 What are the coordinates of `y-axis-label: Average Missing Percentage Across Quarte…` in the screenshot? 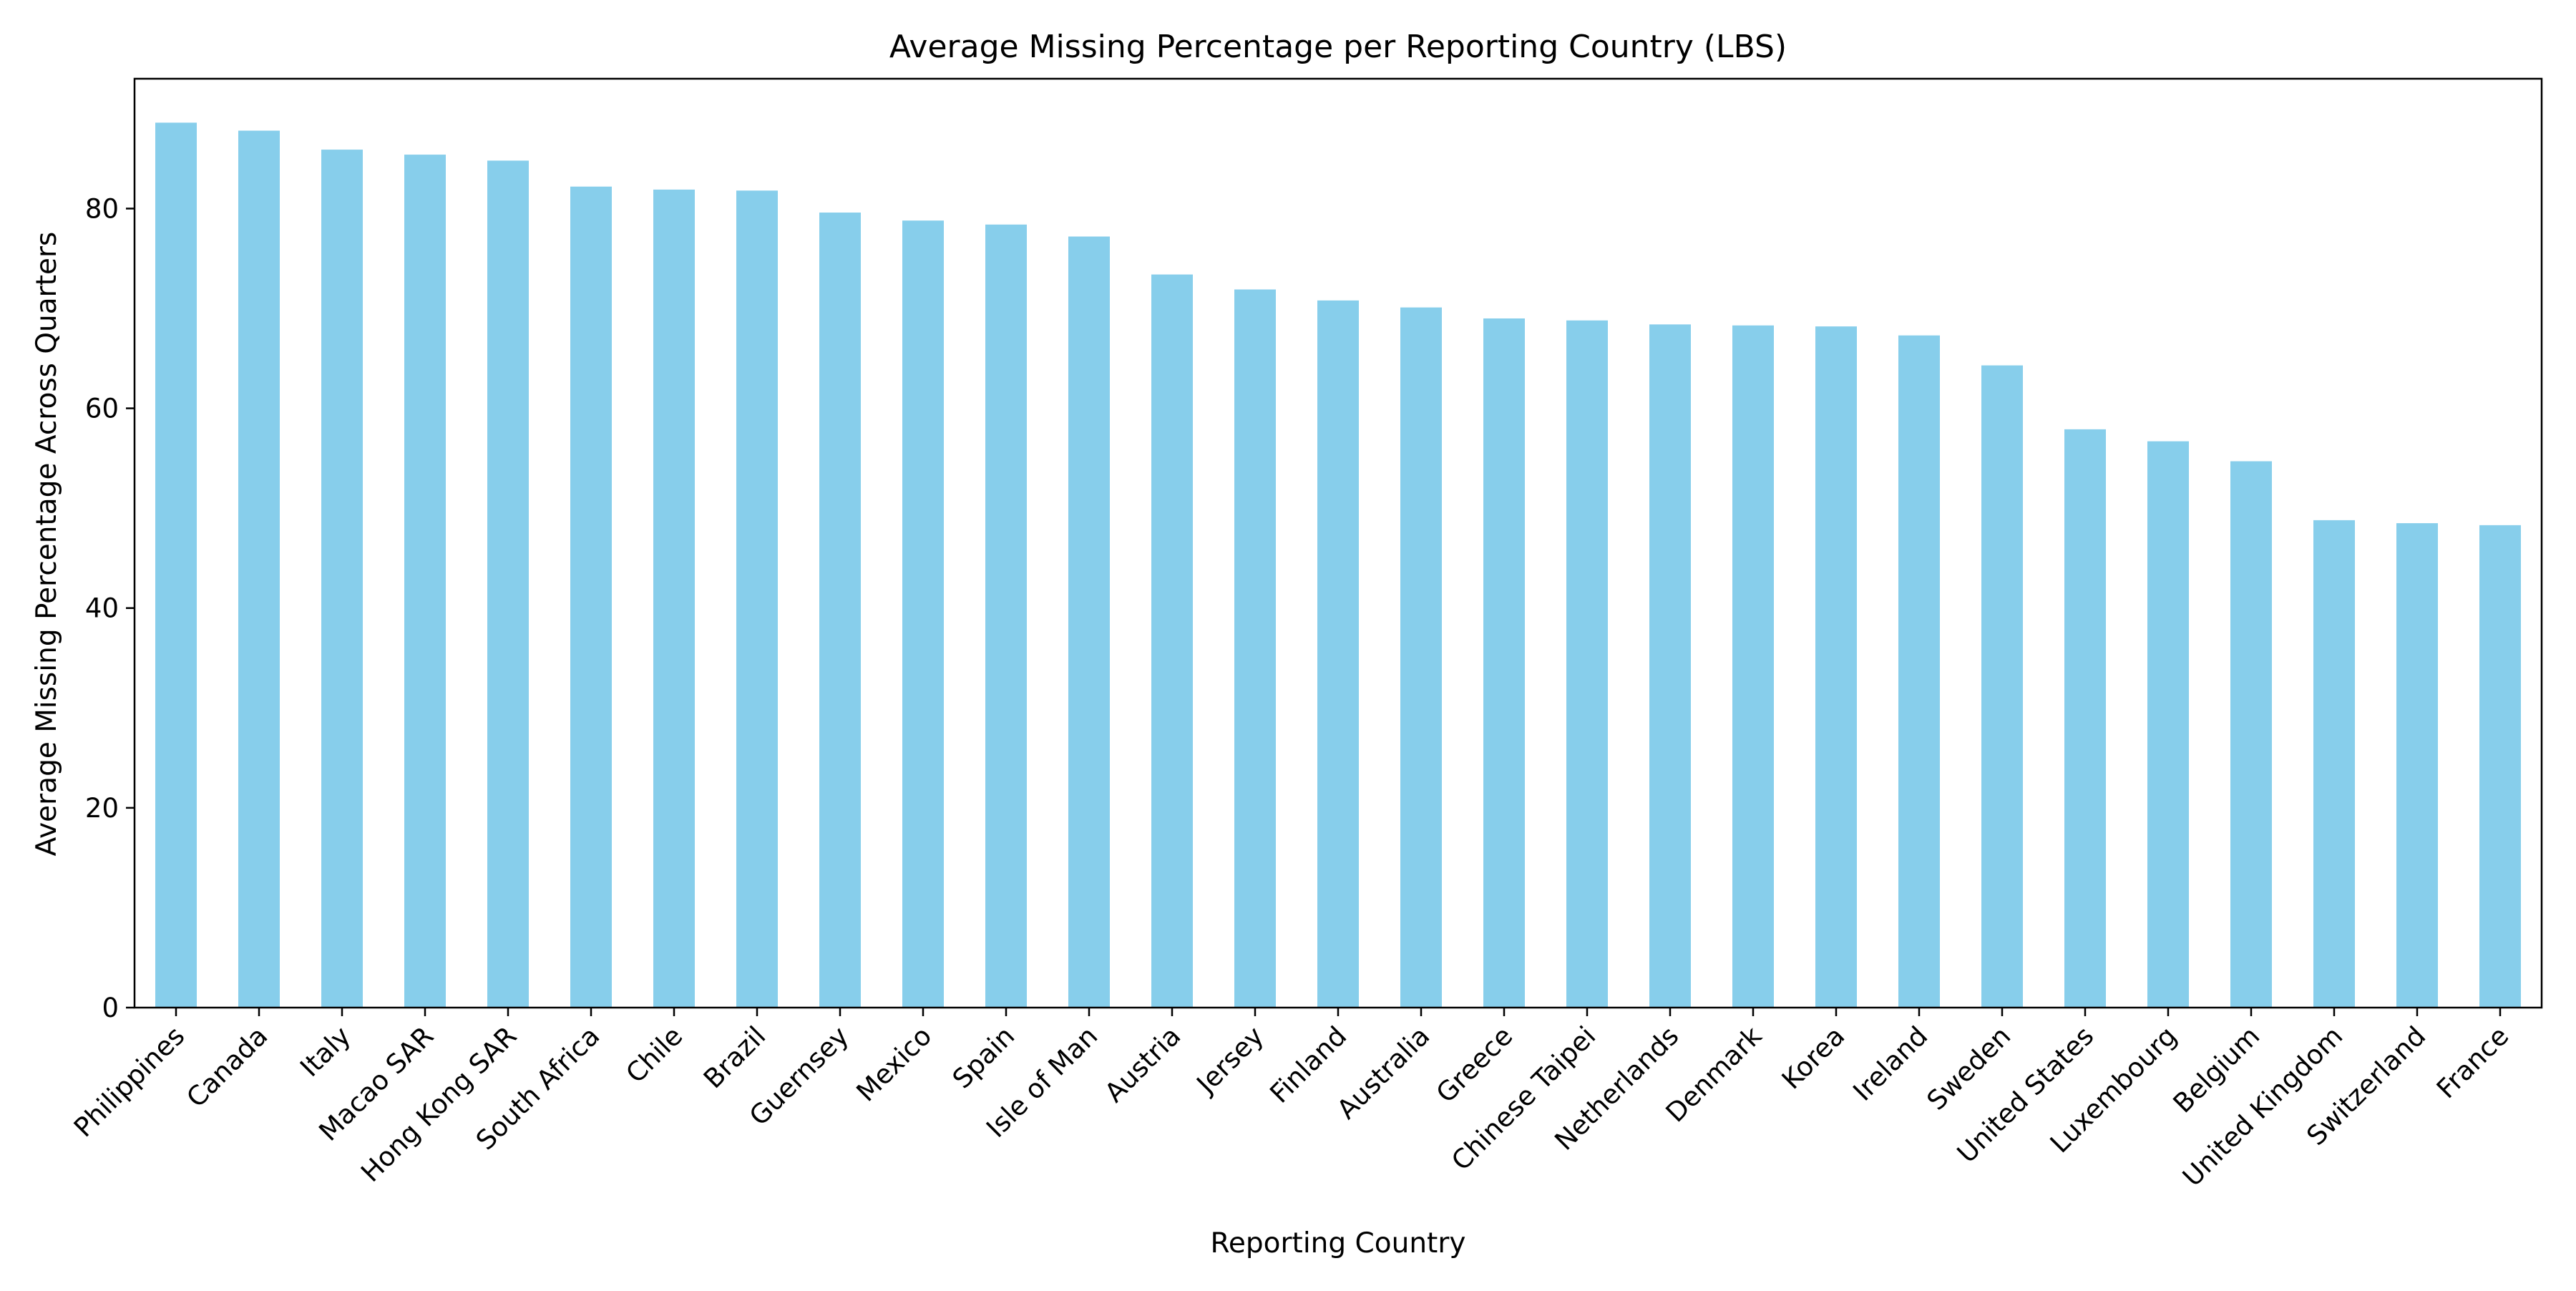 It's located at (47, 544).